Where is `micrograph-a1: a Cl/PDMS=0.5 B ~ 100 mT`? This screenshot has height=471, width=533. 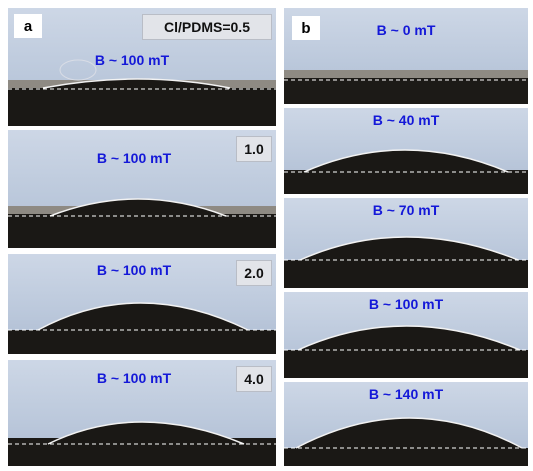
micrograph-a1: a Cl/PDMS=0.5 B ~ 100 mT is located at coordinates (142, 67).